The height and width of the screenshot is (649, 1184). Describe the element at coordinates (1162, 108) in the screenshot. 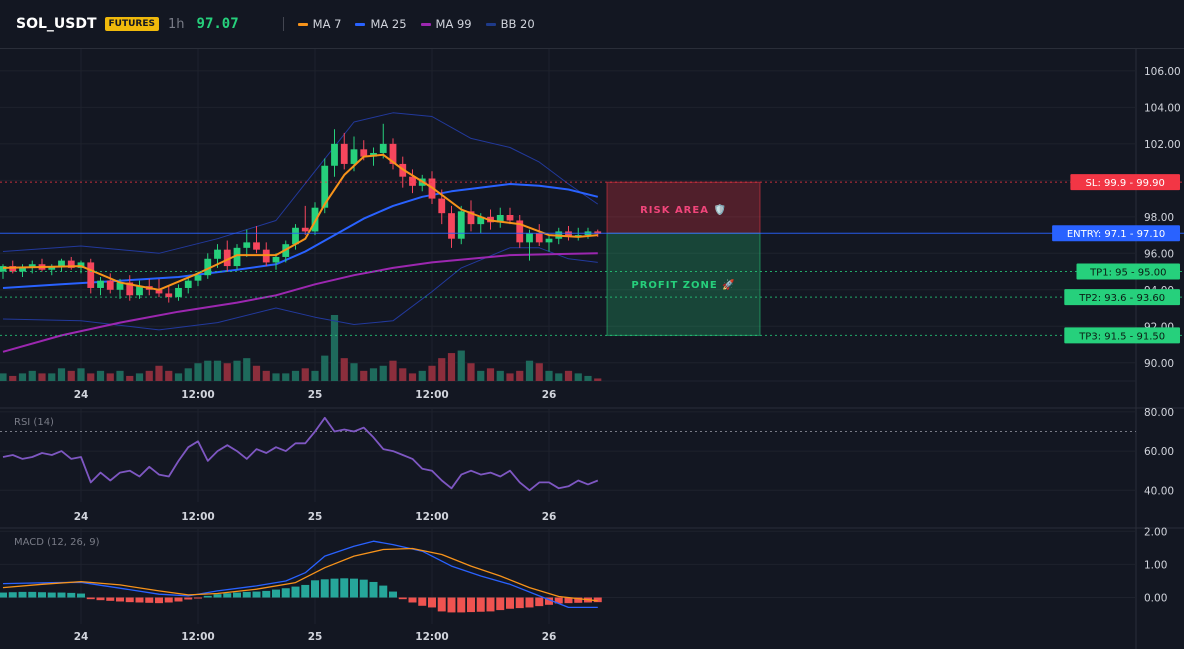

I see `price-tick-label: 104.00` at that location.